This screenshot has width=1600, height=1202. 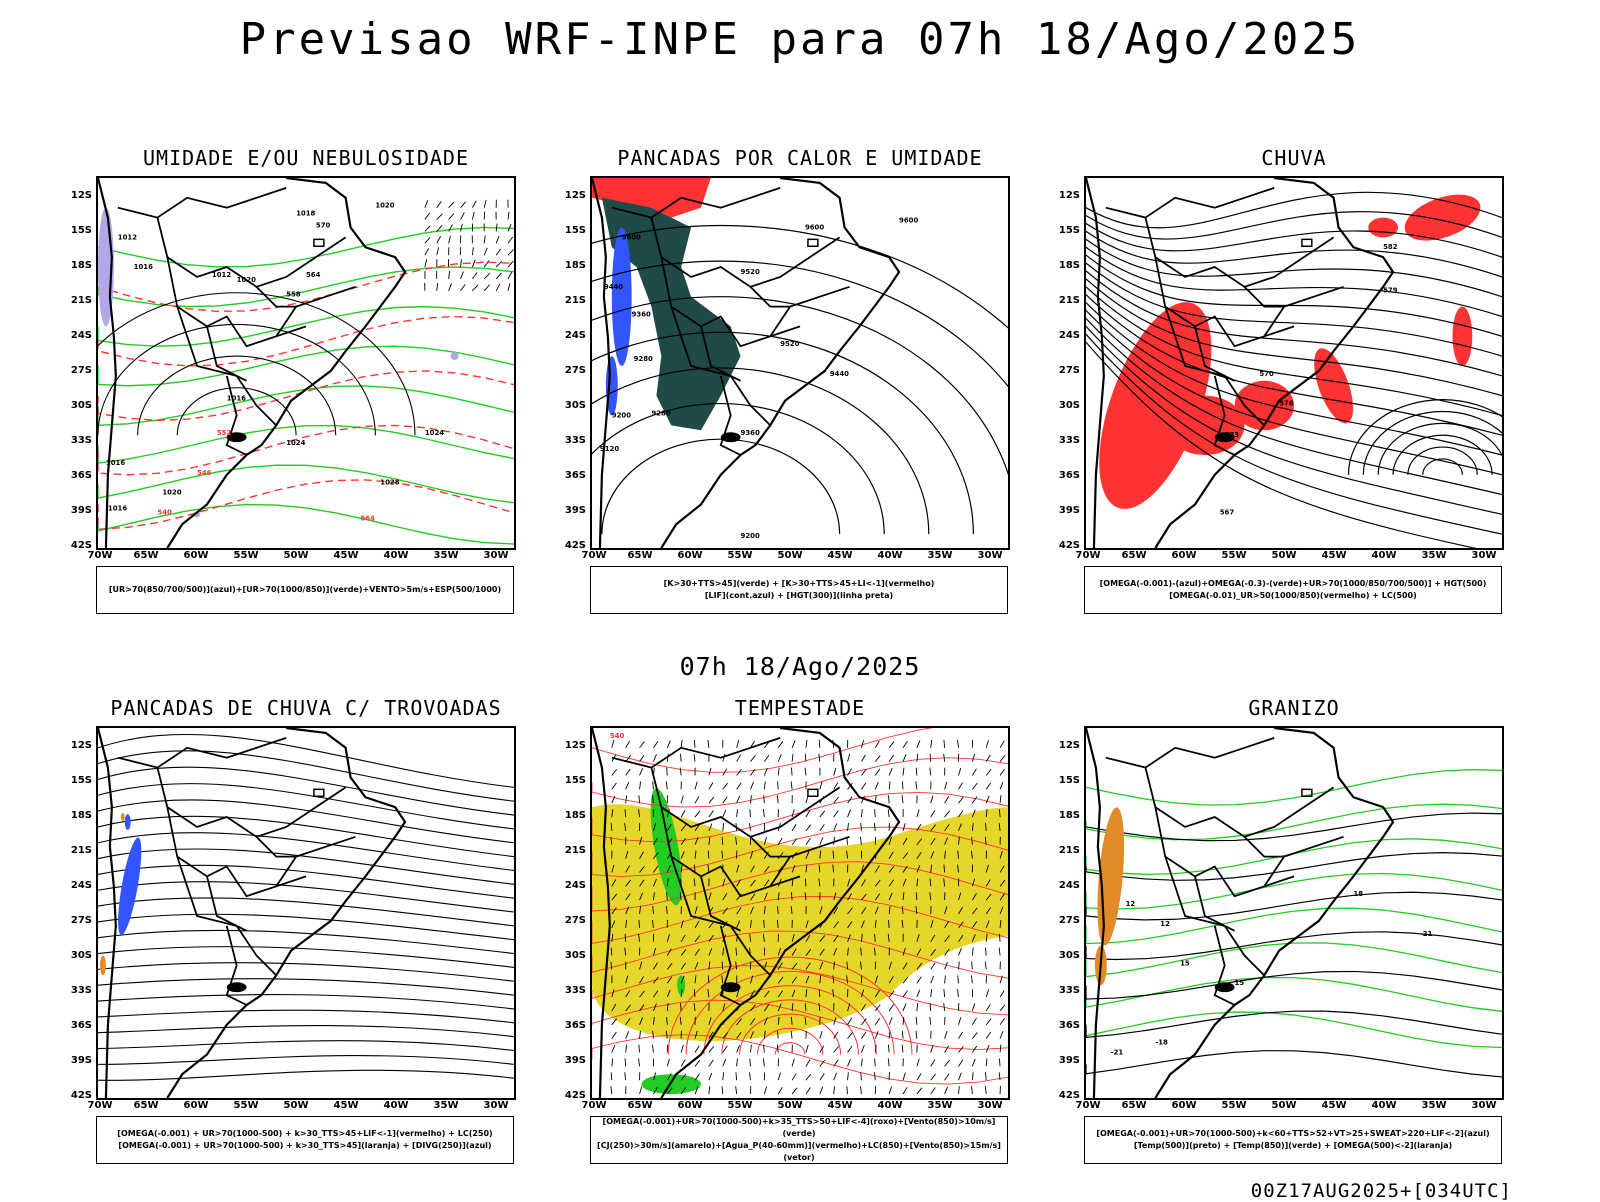 What do you see at coordinates (575, 230) in the screenshot?
I see `lat-tick-label: 15S` at bounding box center [575, 230].